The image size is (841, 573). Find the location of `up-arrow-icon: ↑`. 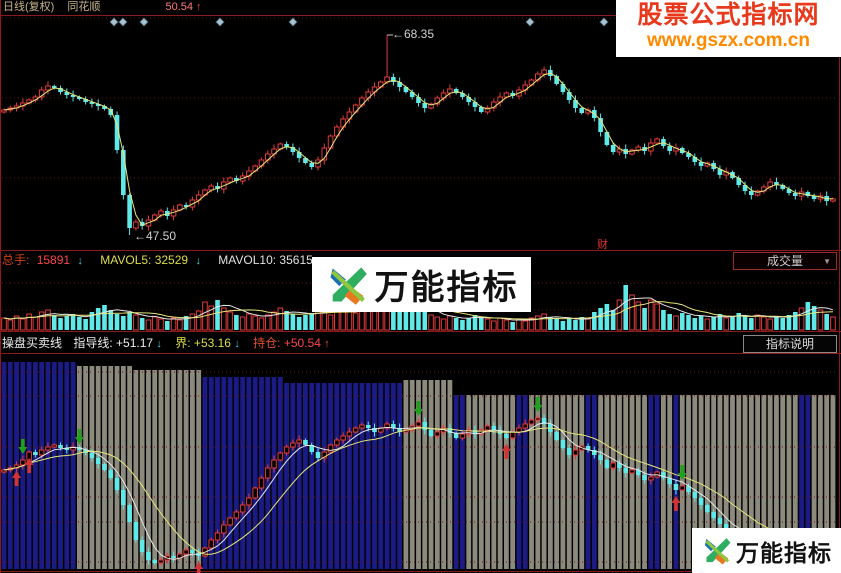

up-arrow-icon: ↑ is located at coordinates (327, 344).